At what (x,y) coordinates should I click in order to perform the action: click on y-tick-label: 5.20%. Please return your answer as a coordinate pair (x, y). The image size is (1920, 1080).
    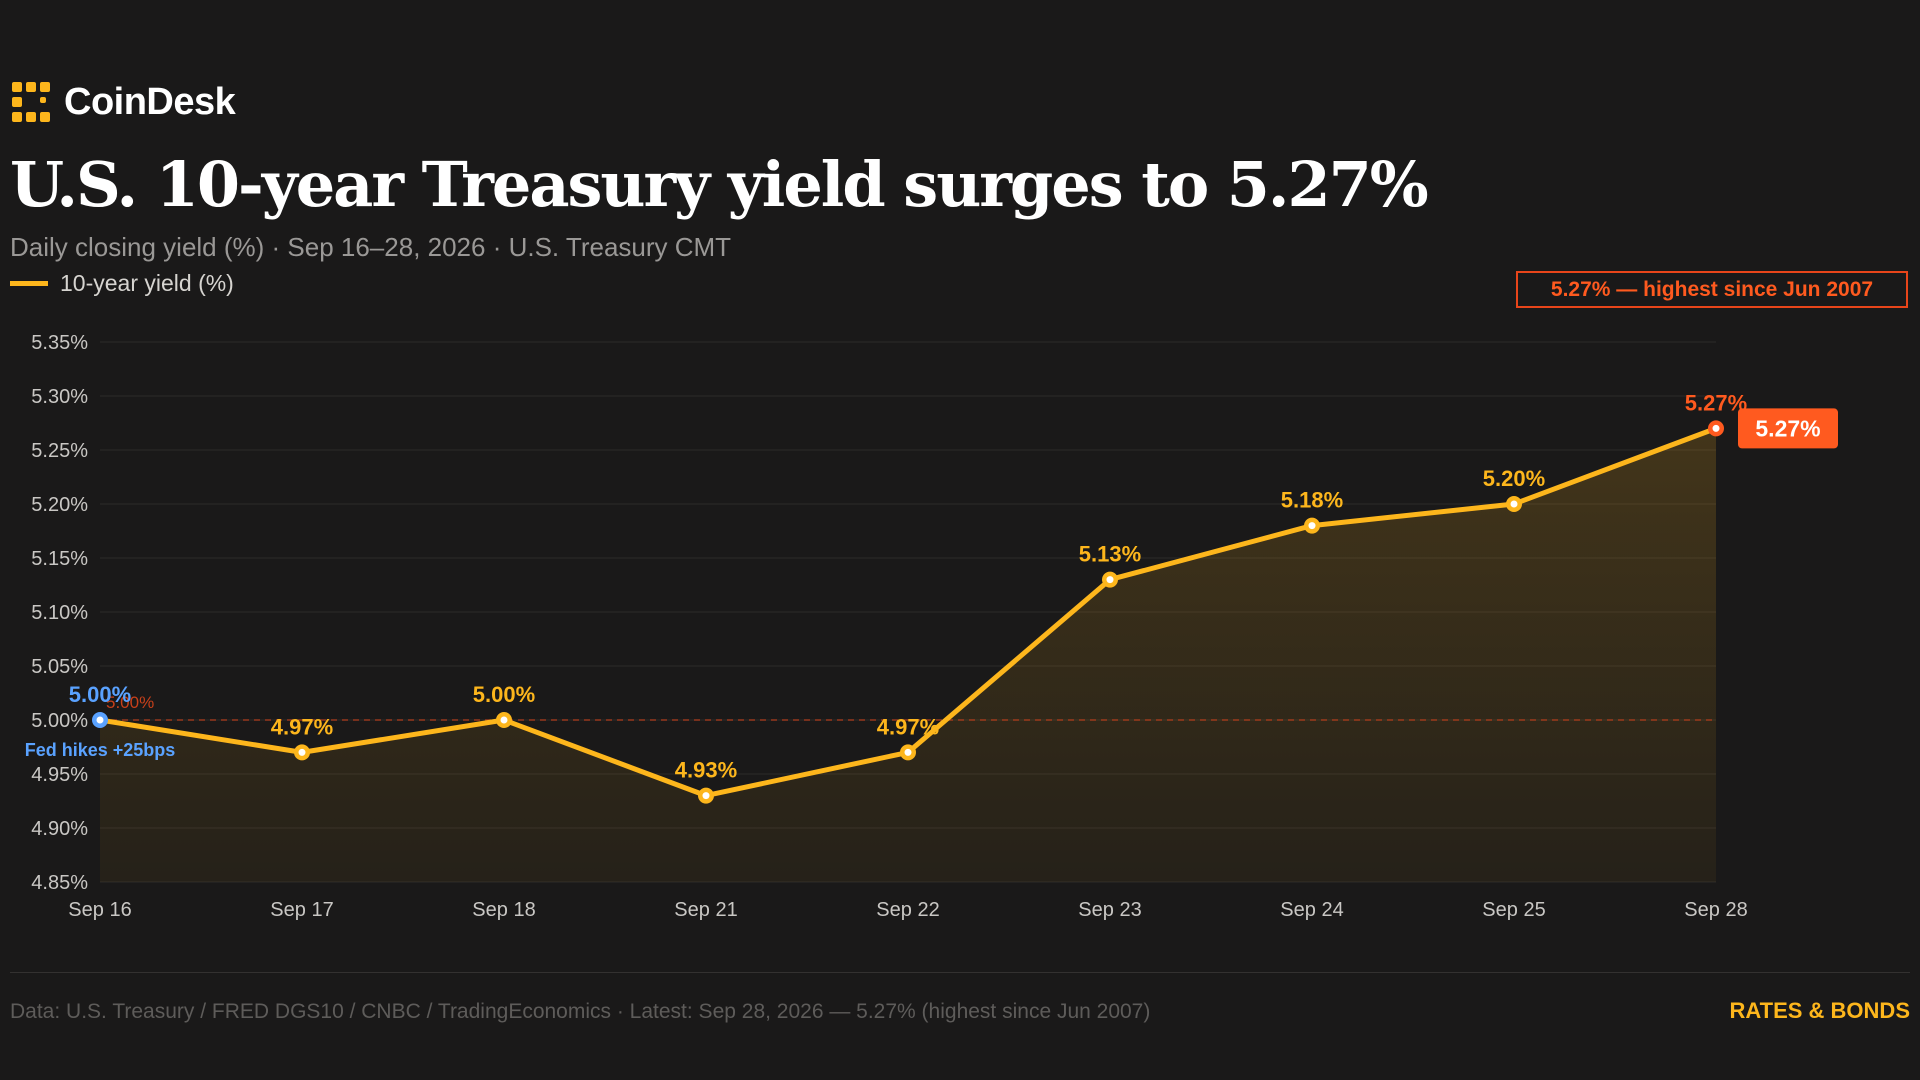
    Looking at the image, I should click on (59, 505).